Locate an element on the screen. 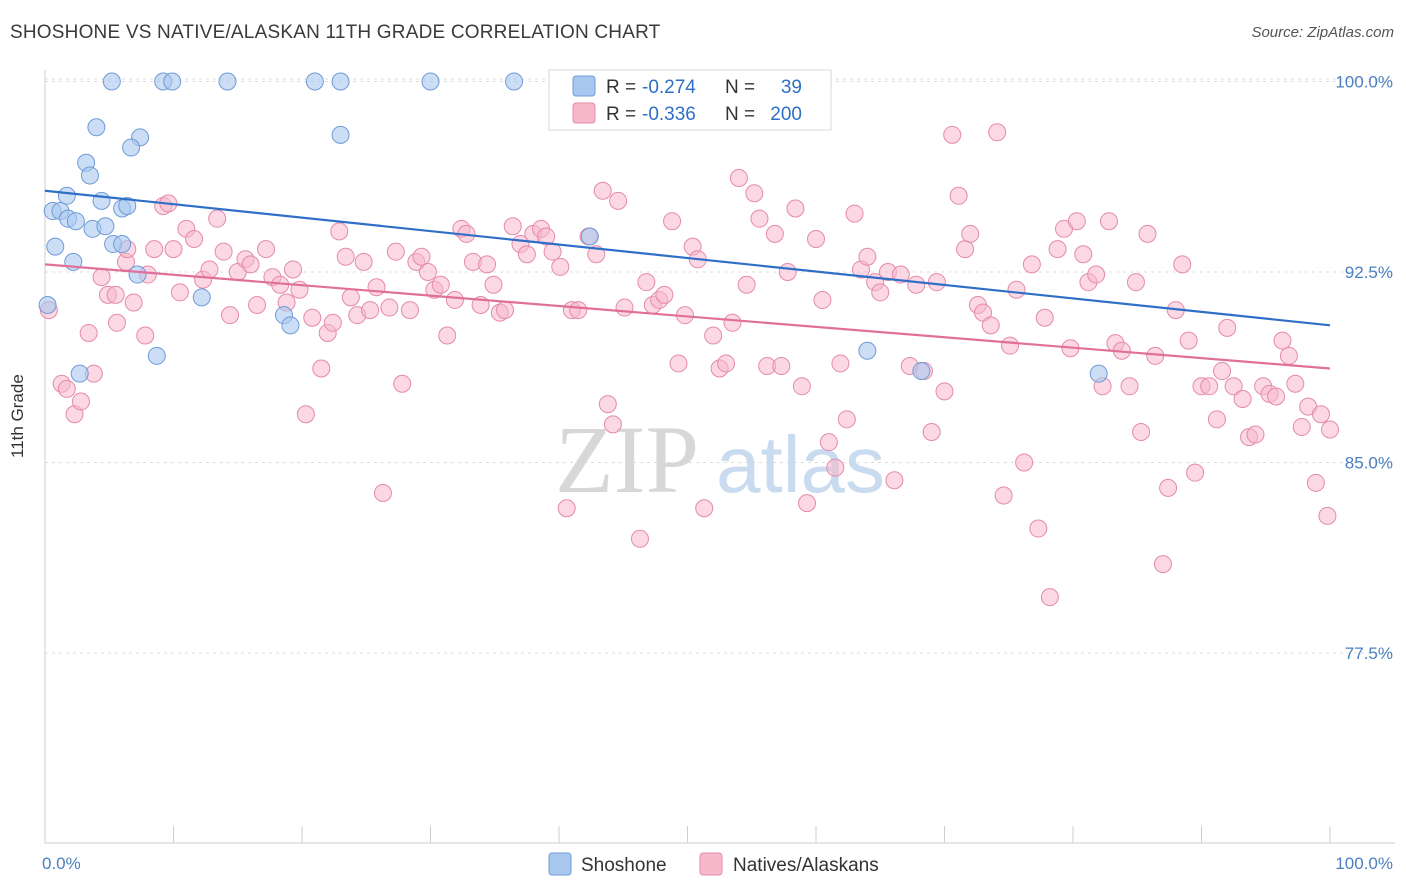 This screenshot has height=892, width=1406. y-tick-label: 100.0% is located at coordinates (1364, 82).